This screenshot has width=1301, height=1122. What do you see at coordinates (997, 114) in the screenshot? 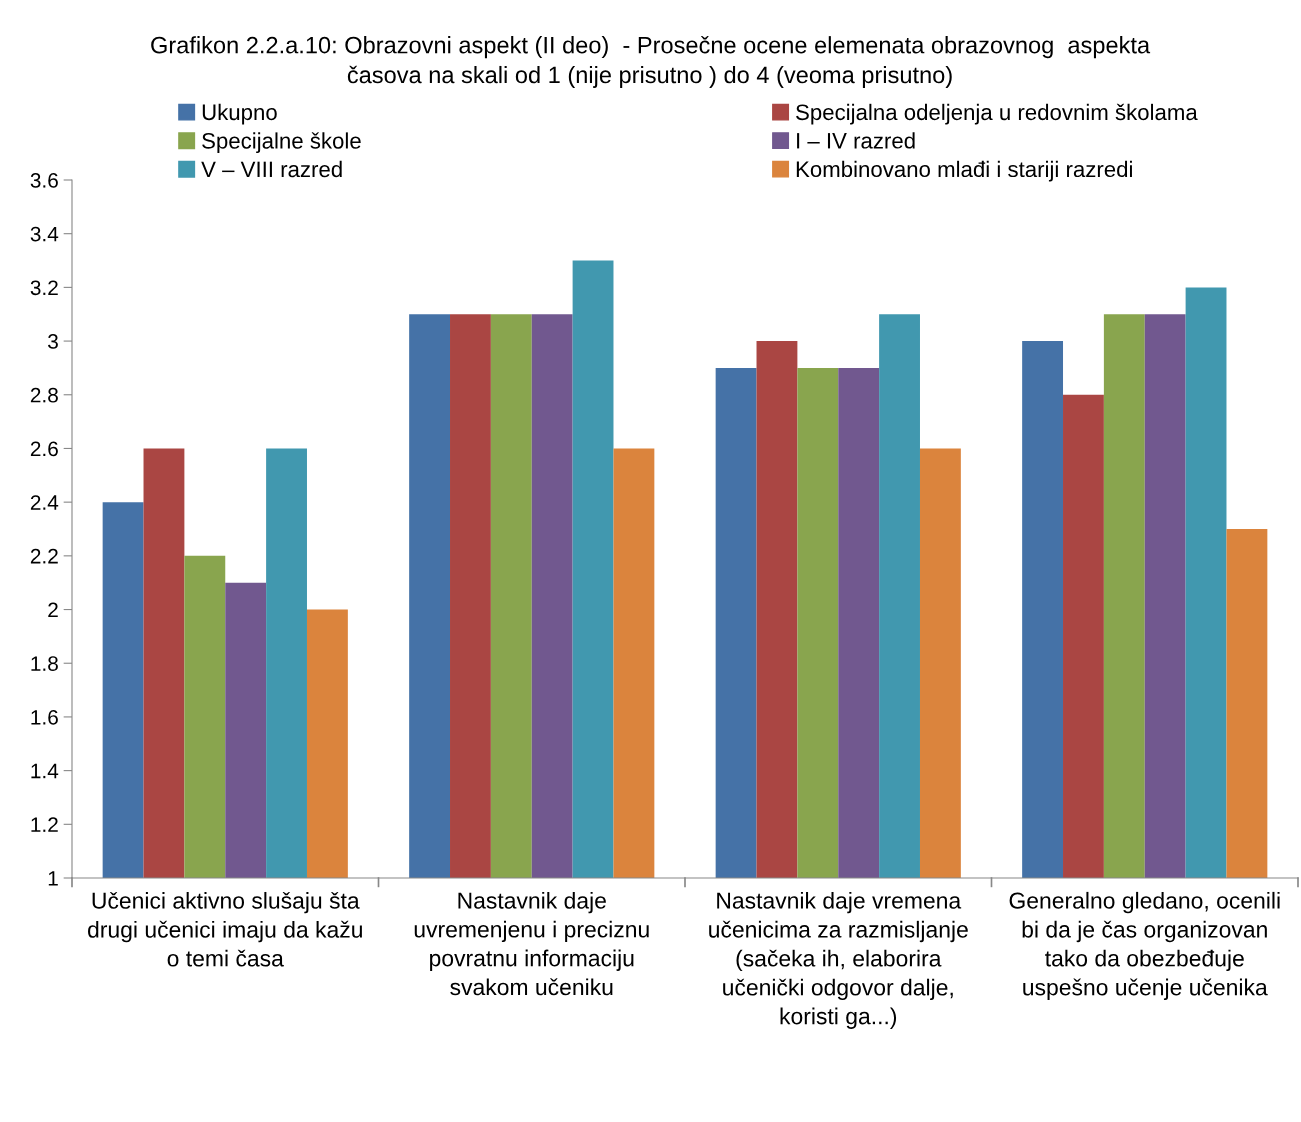
I see `legend-label: Specijalna odeljenja u redovnim školama` at bounding box center [997, 114].